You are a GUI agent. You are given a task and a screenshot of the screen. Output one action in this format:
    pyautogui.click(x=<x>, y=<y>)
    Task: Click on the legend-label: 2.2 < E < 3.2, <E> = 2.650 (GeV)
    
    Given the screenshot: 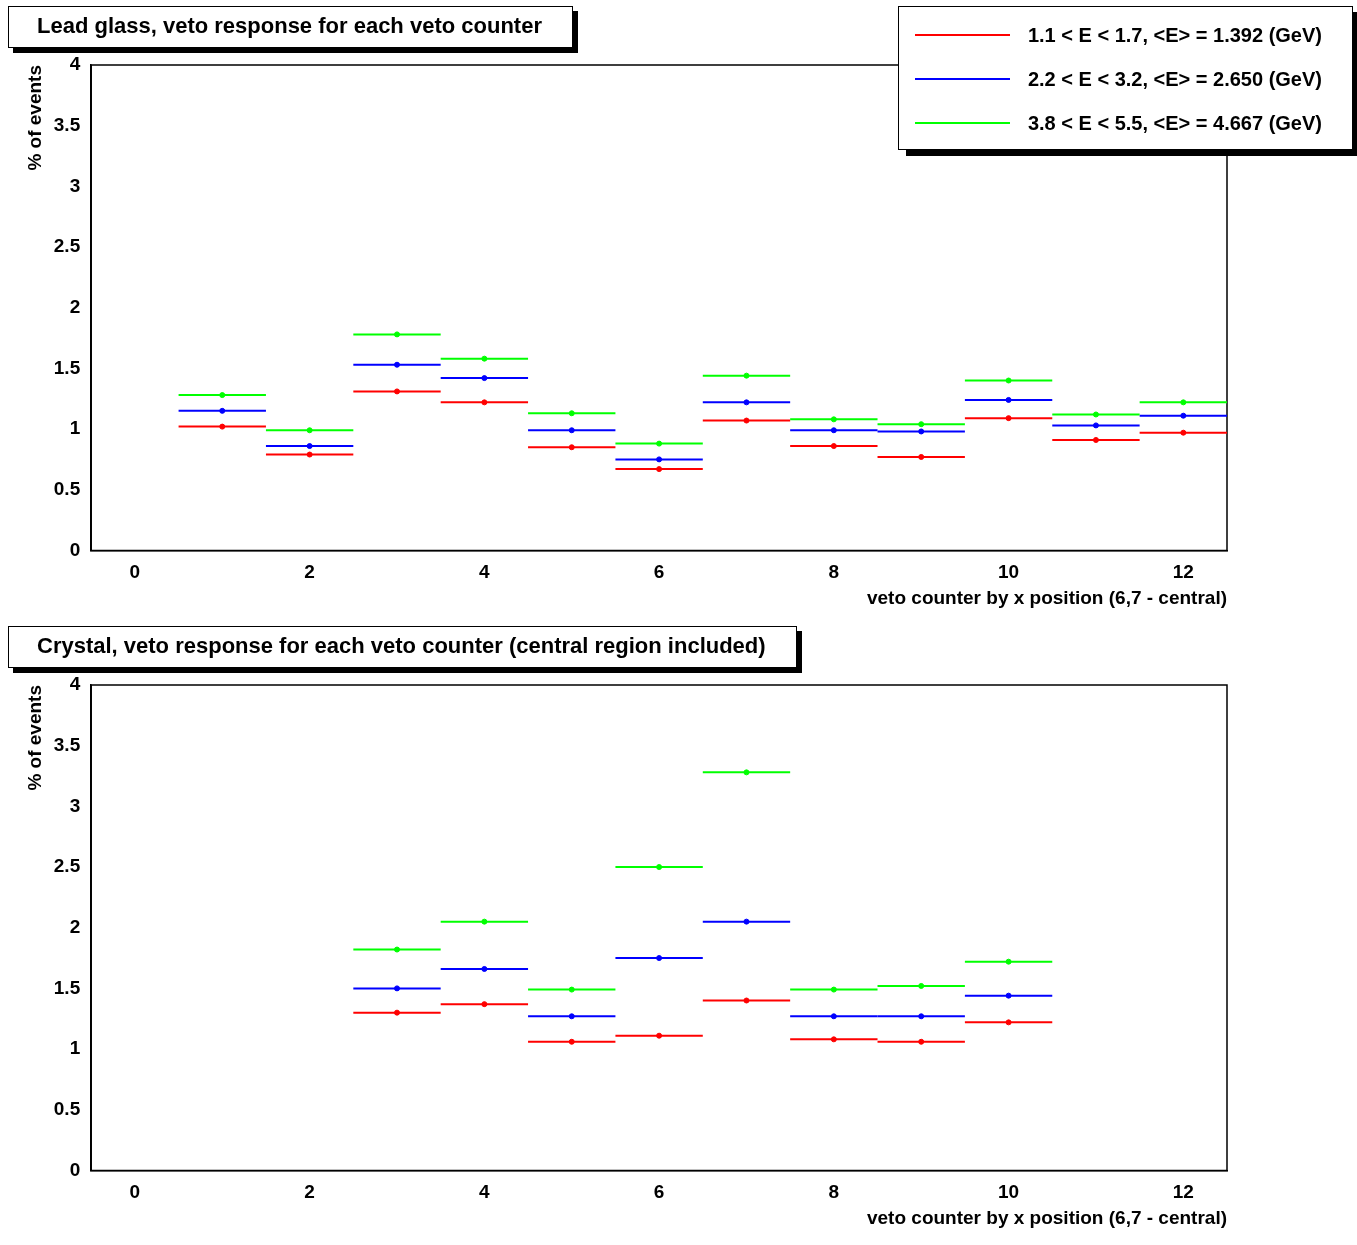 What is the action you would take?
    pyautogui.click(x=1174, y=79)
    